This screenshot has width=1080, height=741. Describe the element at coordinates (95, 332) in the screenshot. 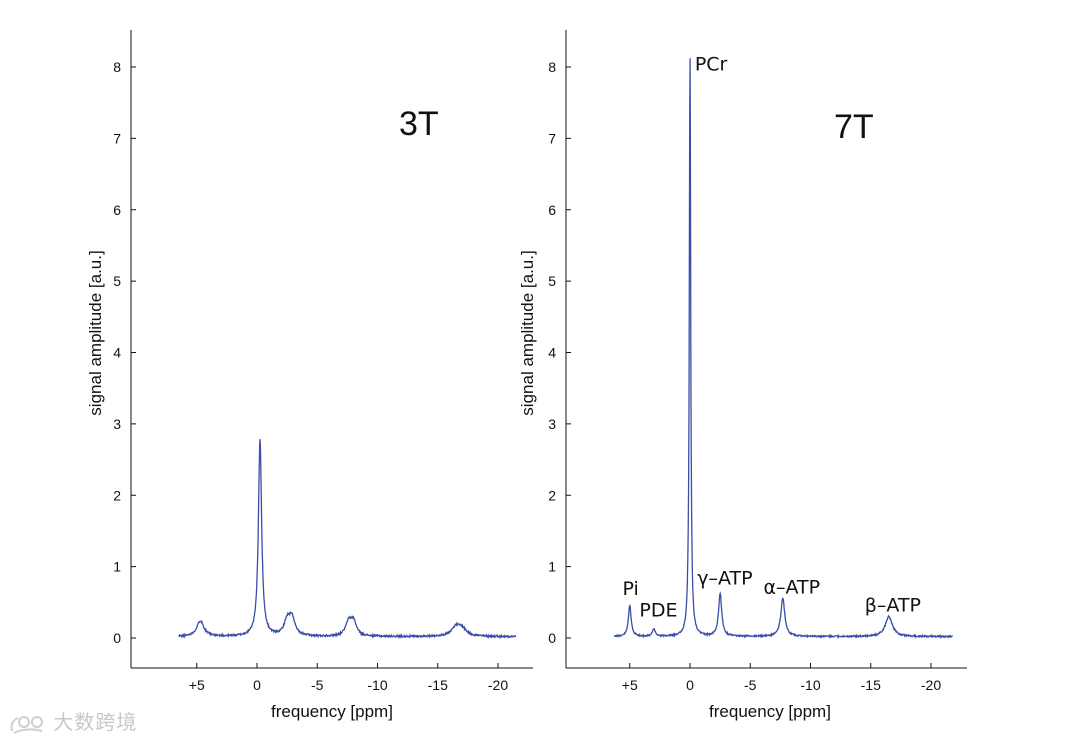

I see `y-axis-label-3t: signal amplitude [a.u.]` at that location.